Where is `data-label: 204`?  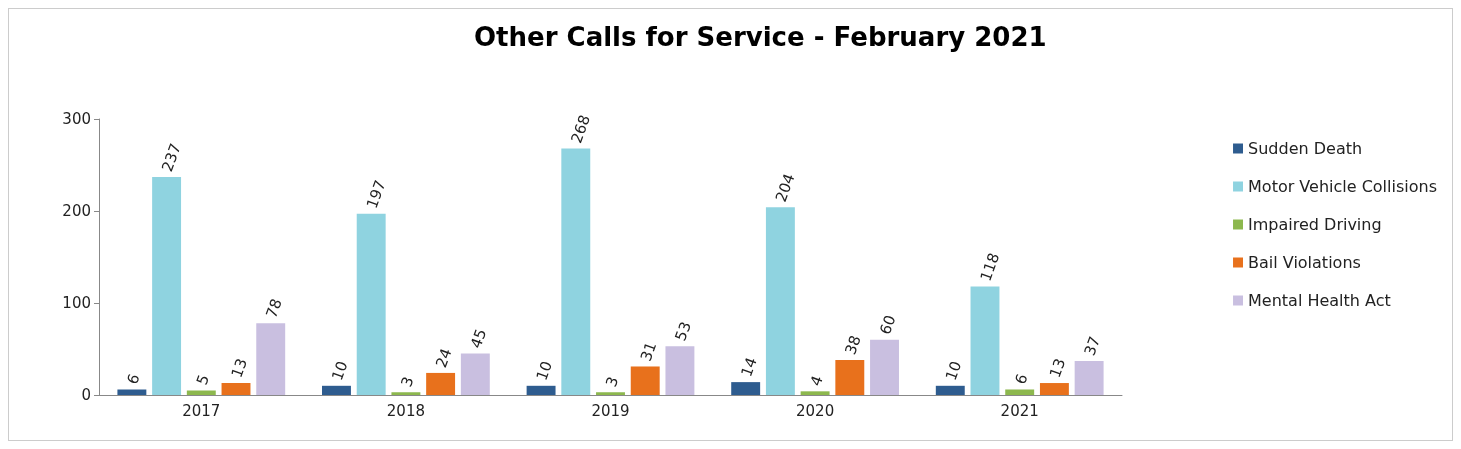
data-label: 204 is located at coordinates (785, 188).